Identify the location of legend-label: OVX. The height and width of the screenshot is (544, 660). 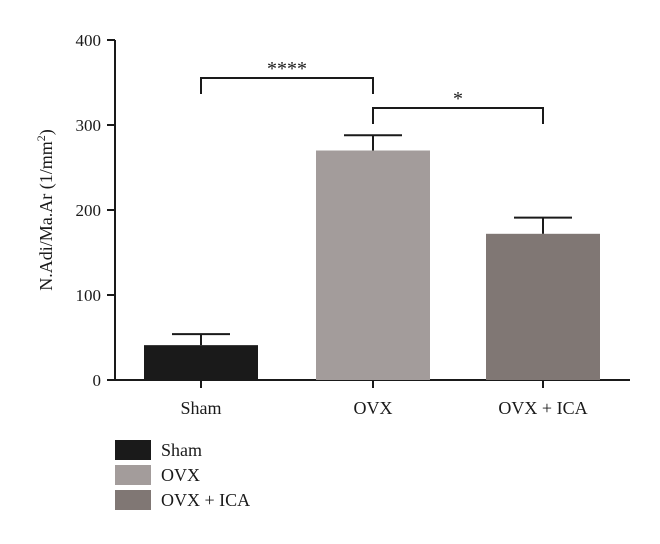
(180, 475).